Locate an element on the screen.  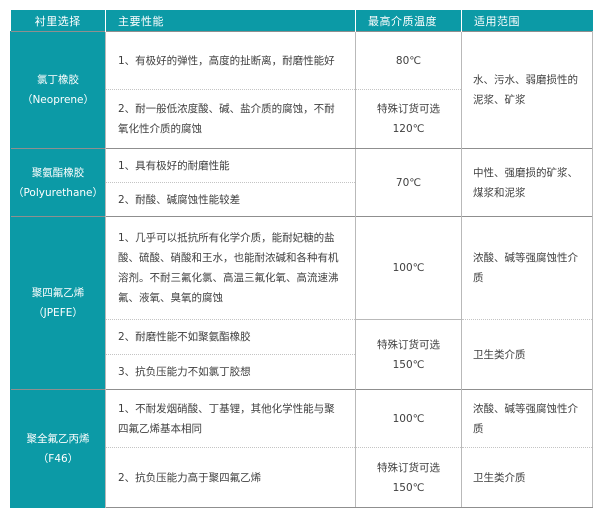
temp-line: 120℃ is located at coordinates (408, 129).